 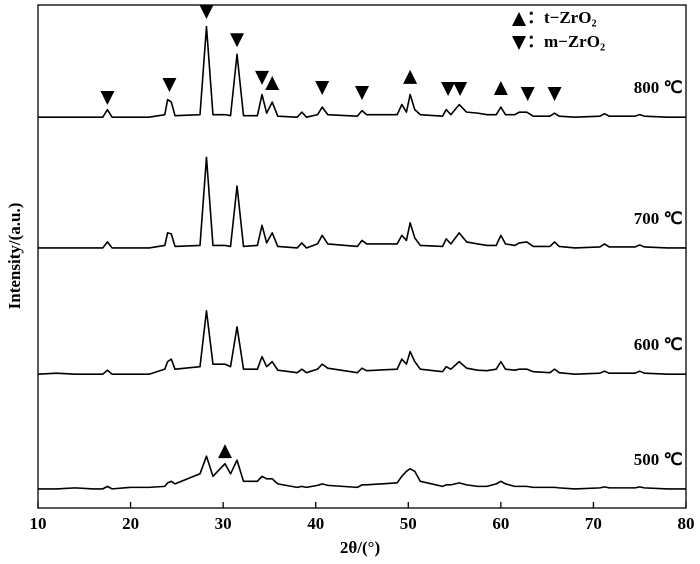 I want to click on x-tick-label: 10, so click(x=38, y=523).